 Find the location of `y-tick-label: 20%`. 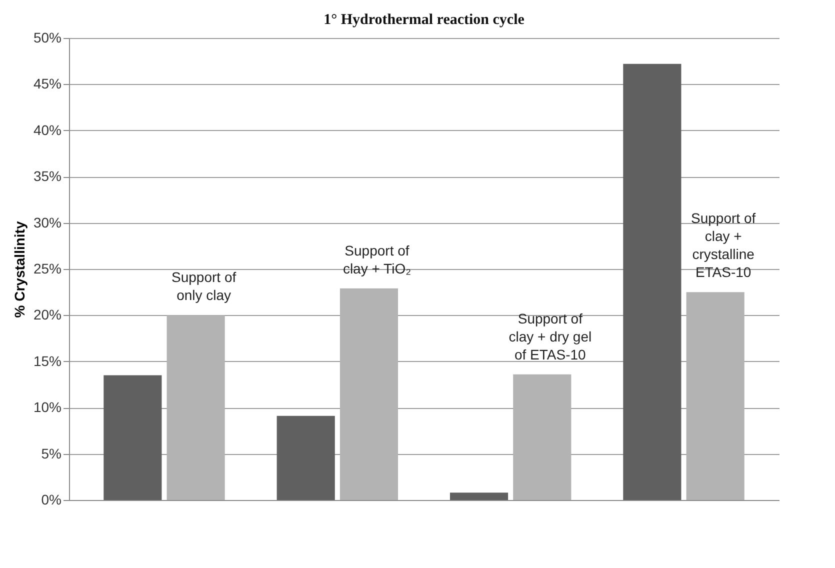

y-tick-label: 20% is located at coordinates (47, 314).